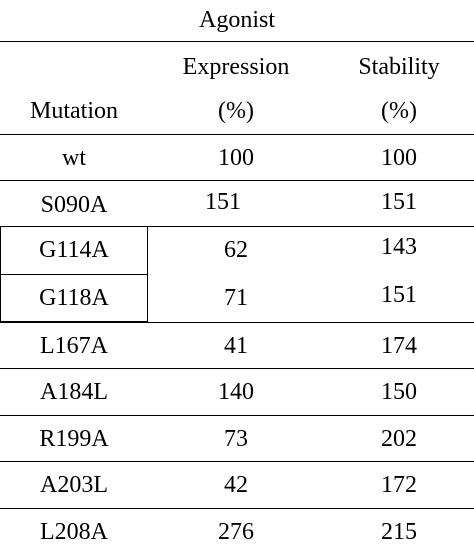 Image resolution: width=474 pixels, height=552 pixels. Describe the element at coordinates (223, 202) in the screenshot. I see `cell-expression: 151` at that location.